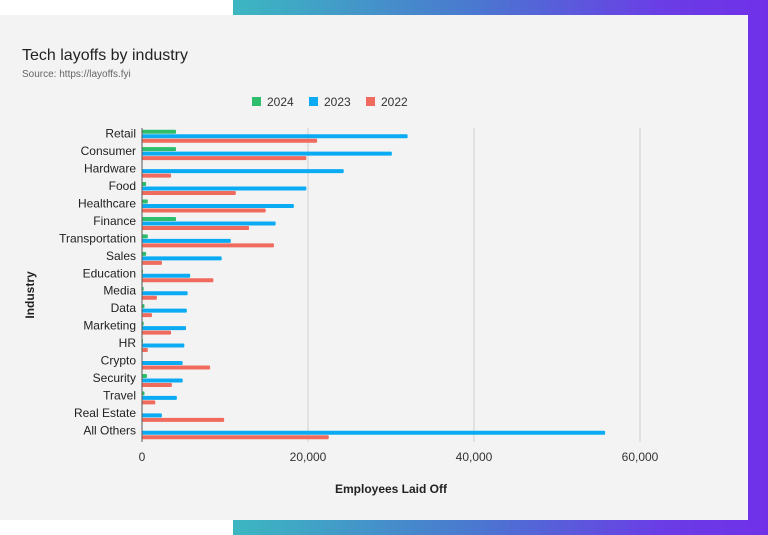 Image resolution: width=768 pixels, height=535 pixels. Describe the element at coordinates (109, 430) in the screenshot. I see `y-tick-label: All Others` at that location.